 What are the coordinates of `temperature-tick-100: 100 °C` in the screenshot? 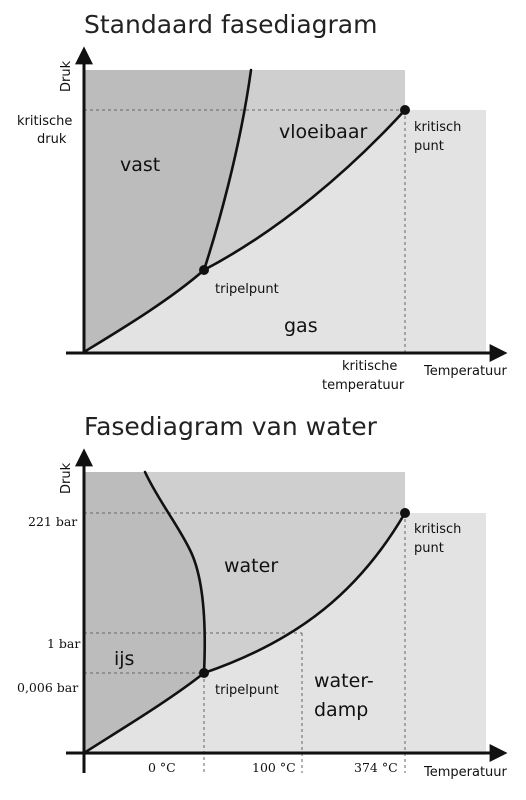 It's located at (274, 767).